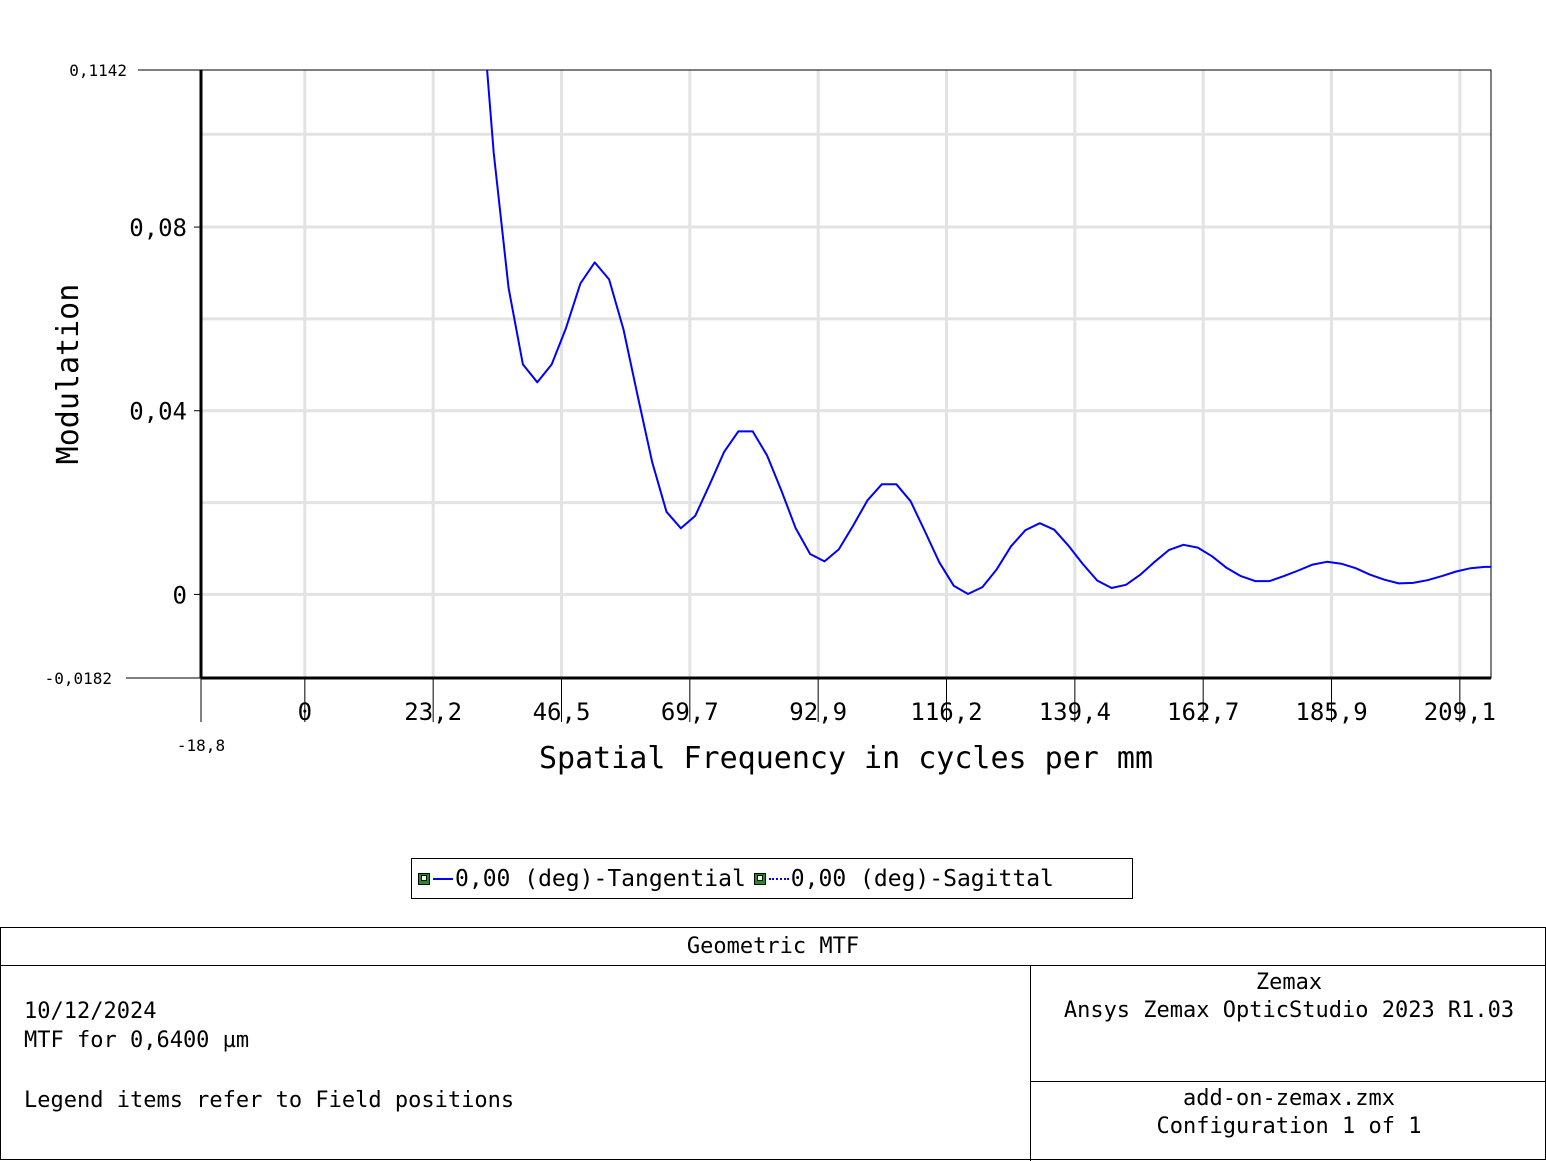  I want to click on y-tick-label: 0, so click(180, 595).